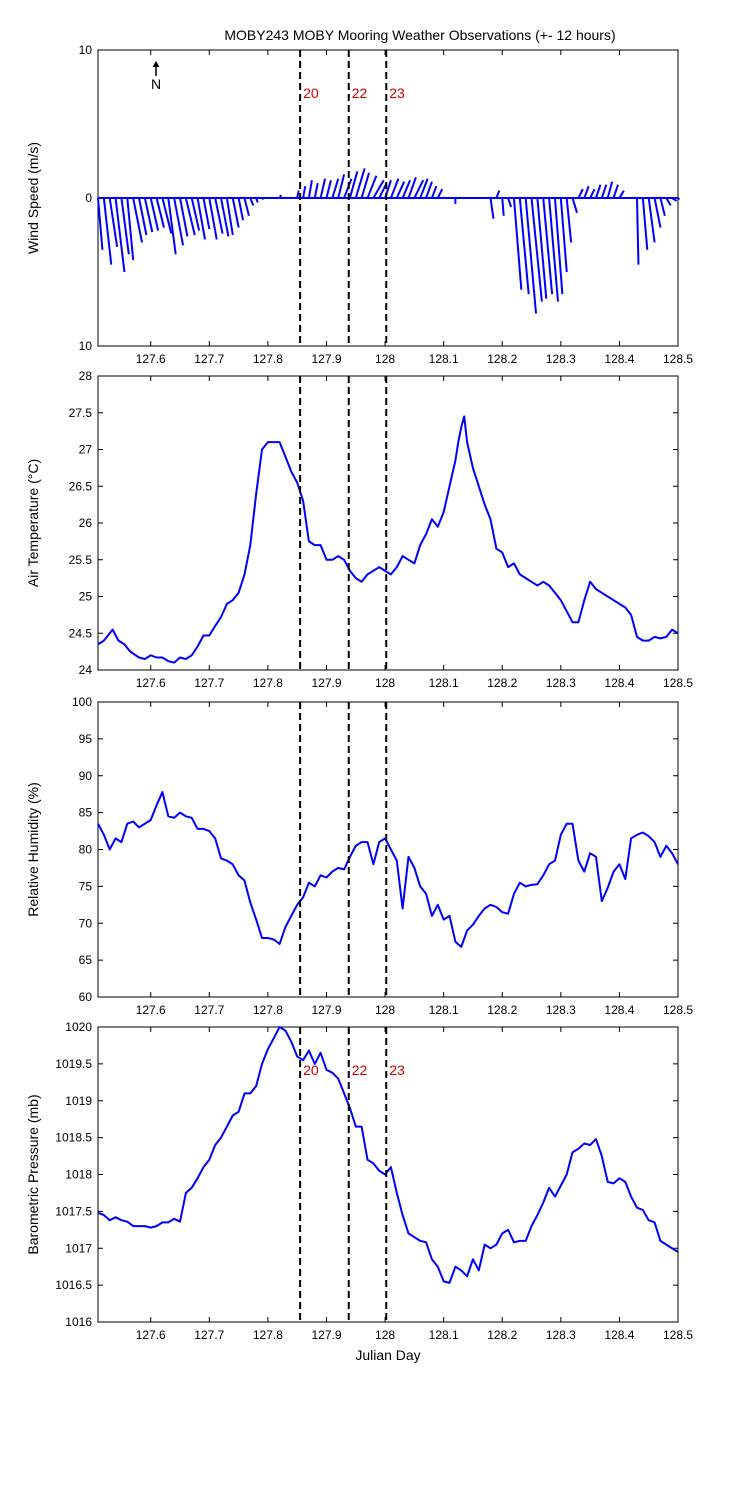 The height and width of the screenshot is (1500, 750). I want to click on y-tick-label: 1016, so click(78, 1322).